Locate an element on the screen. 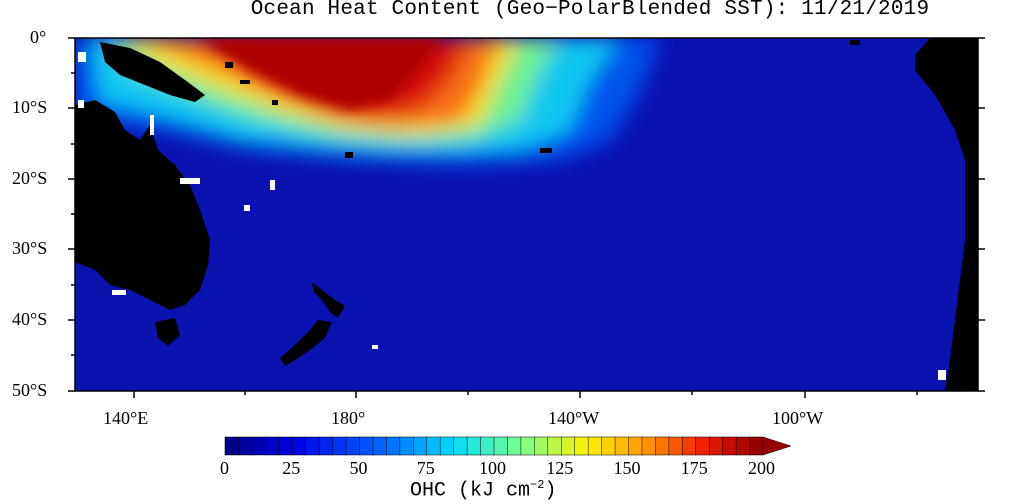  lon-ticks is located at coordinates (525, 394).